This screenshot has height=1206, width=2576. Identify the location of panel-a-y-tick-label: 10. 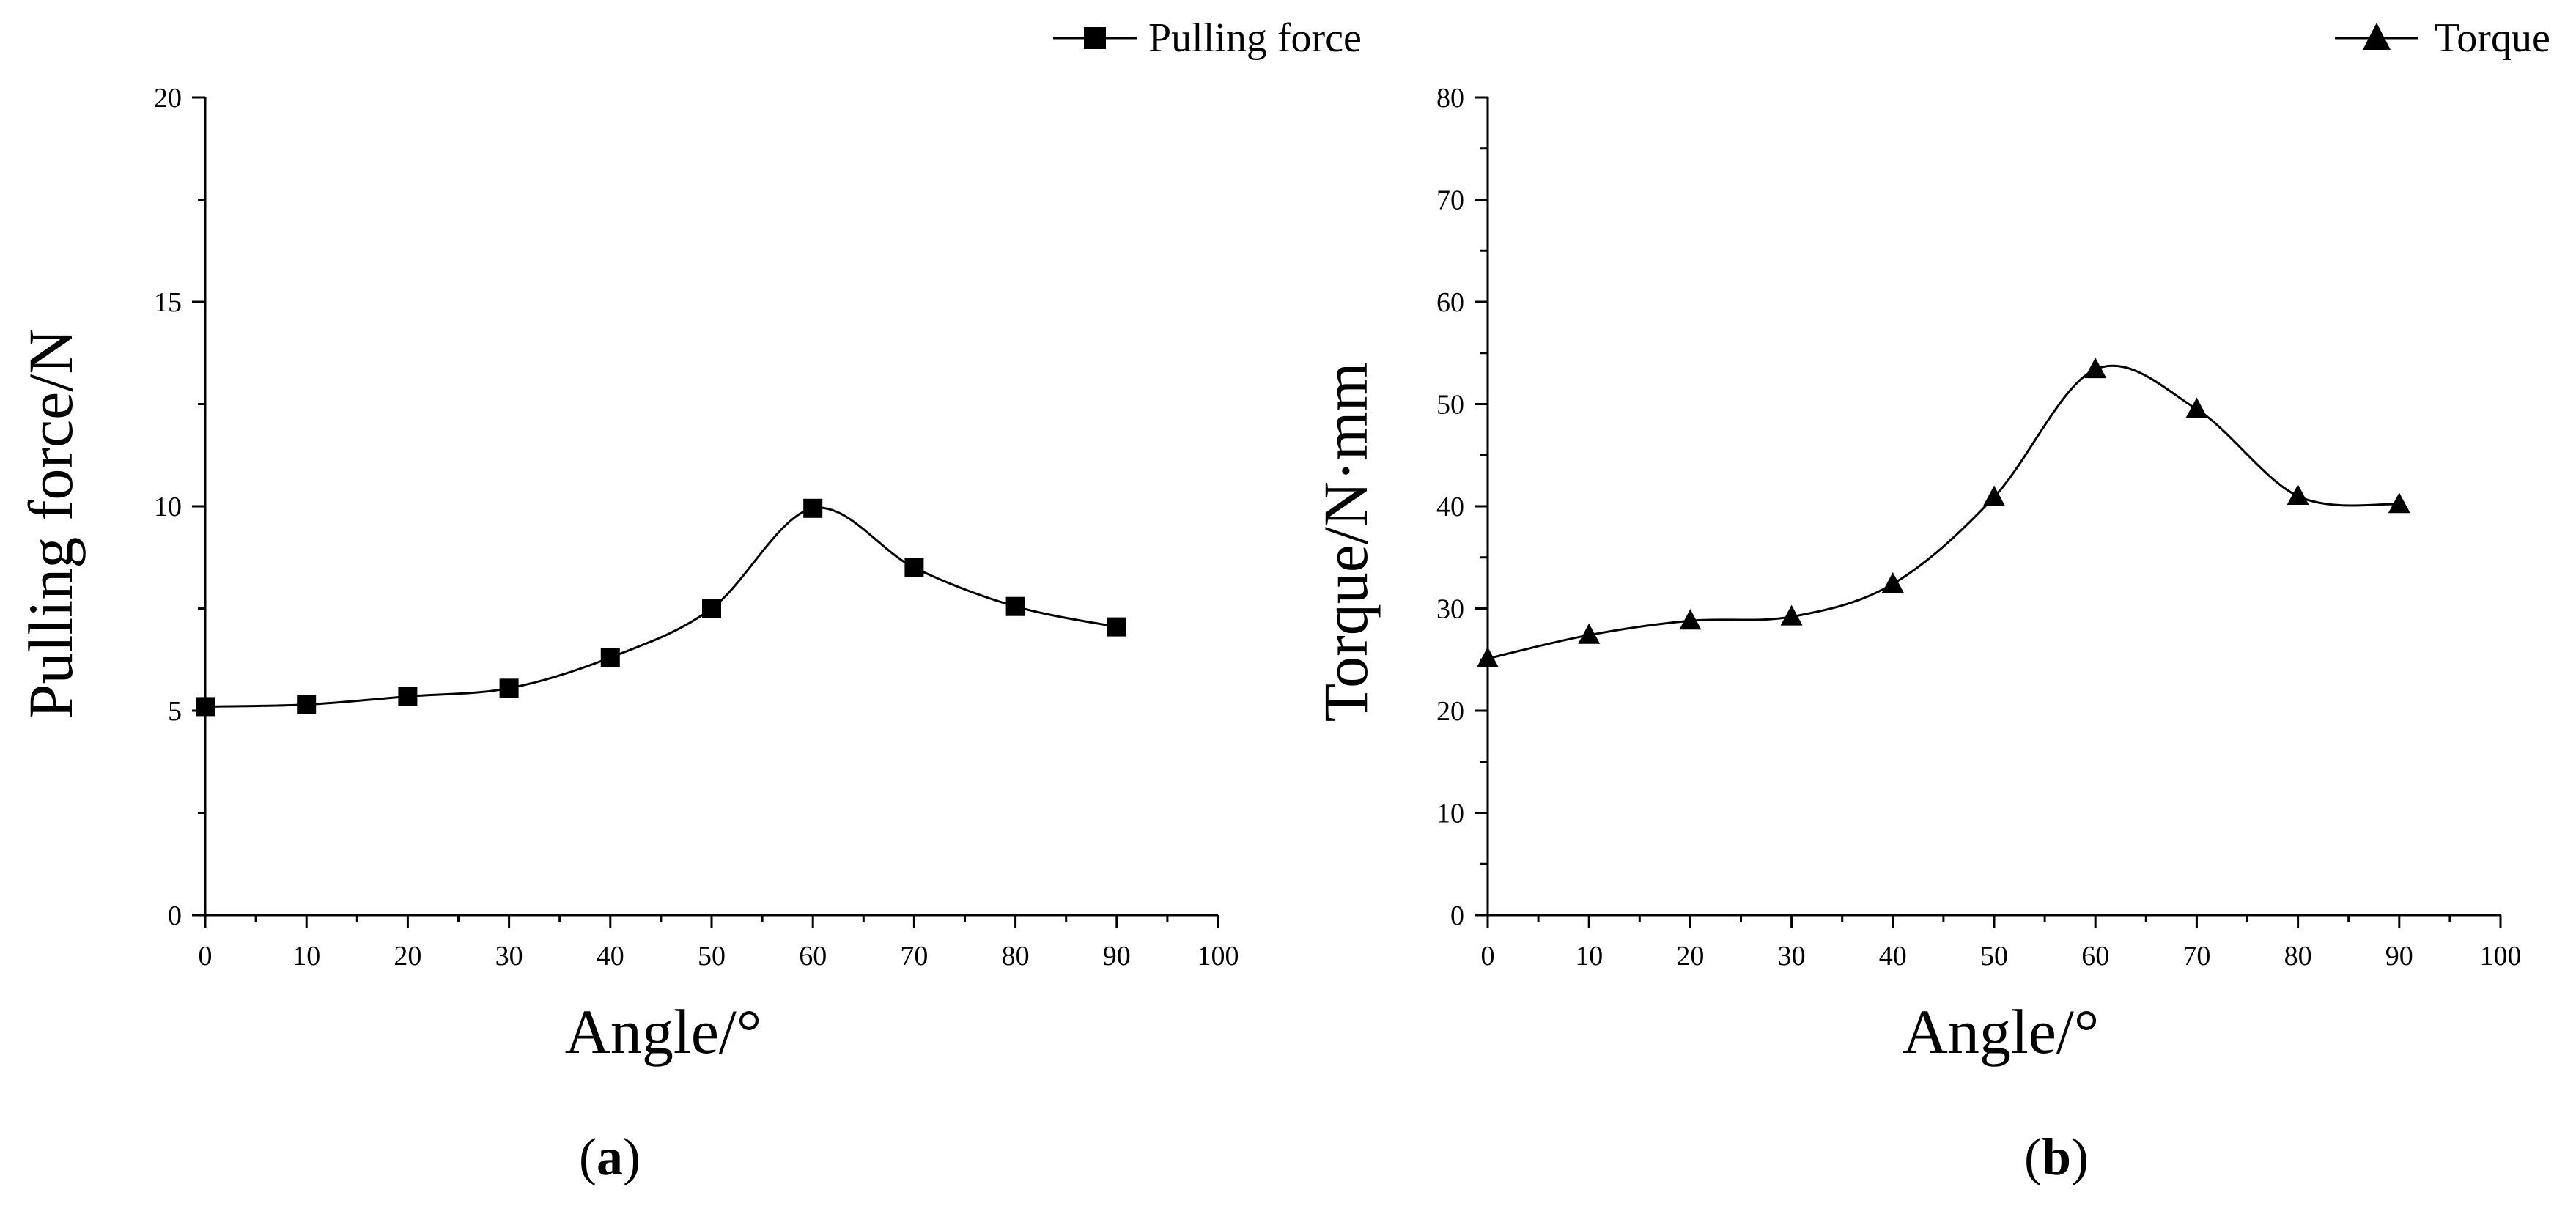
(168, 507).